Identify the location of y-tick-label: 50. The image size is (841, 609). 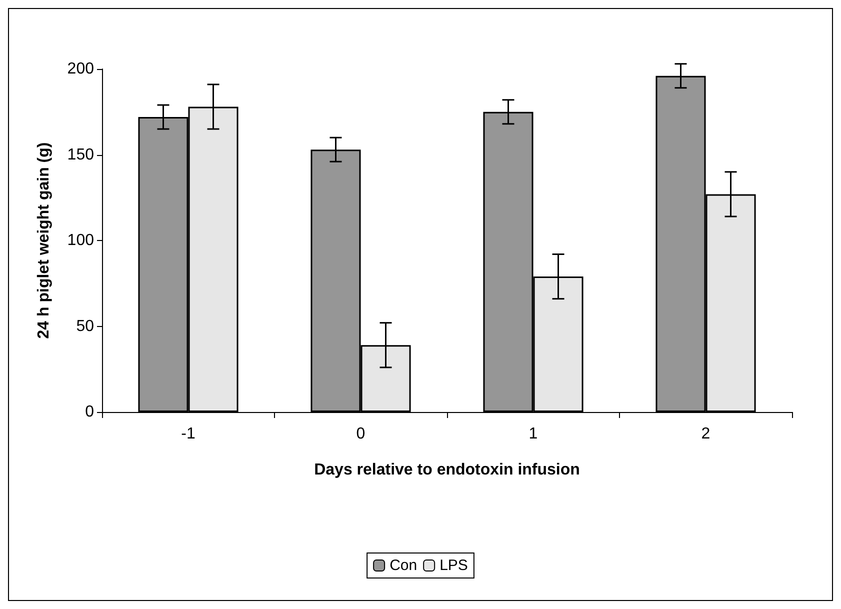
(85, 326).